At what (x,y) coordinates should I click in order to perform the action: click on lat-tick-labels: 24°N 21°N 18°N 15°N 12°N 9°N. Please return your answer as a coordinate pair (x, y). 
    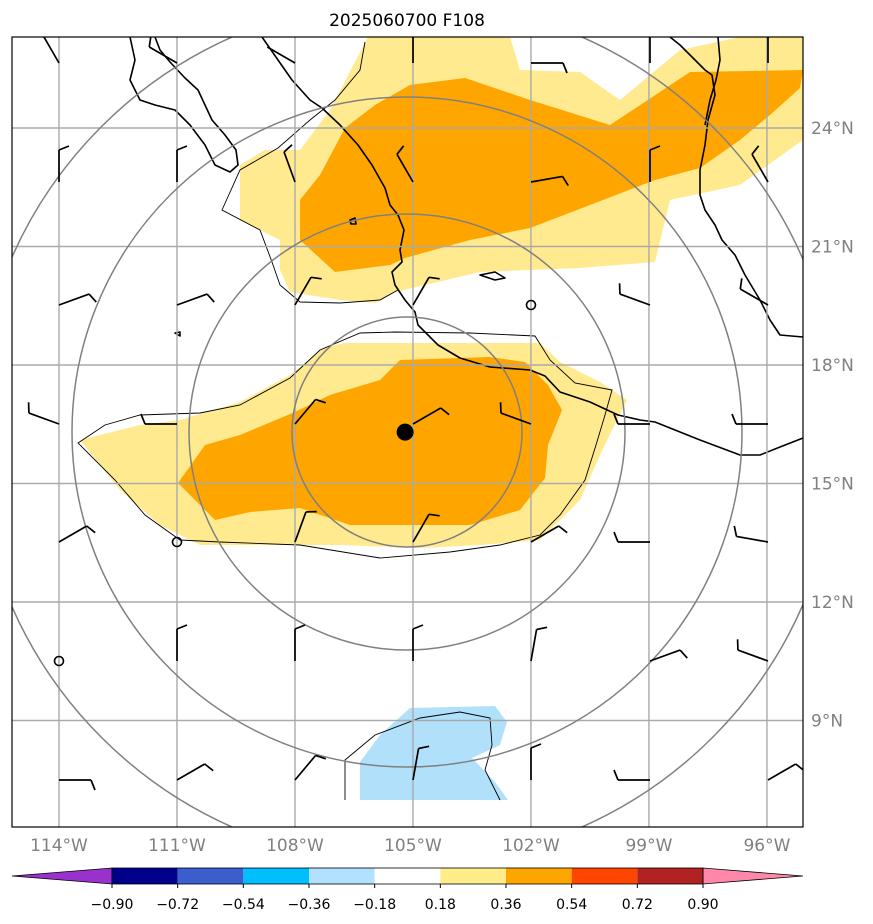
    Looking at the image, I should click on (832, 425).